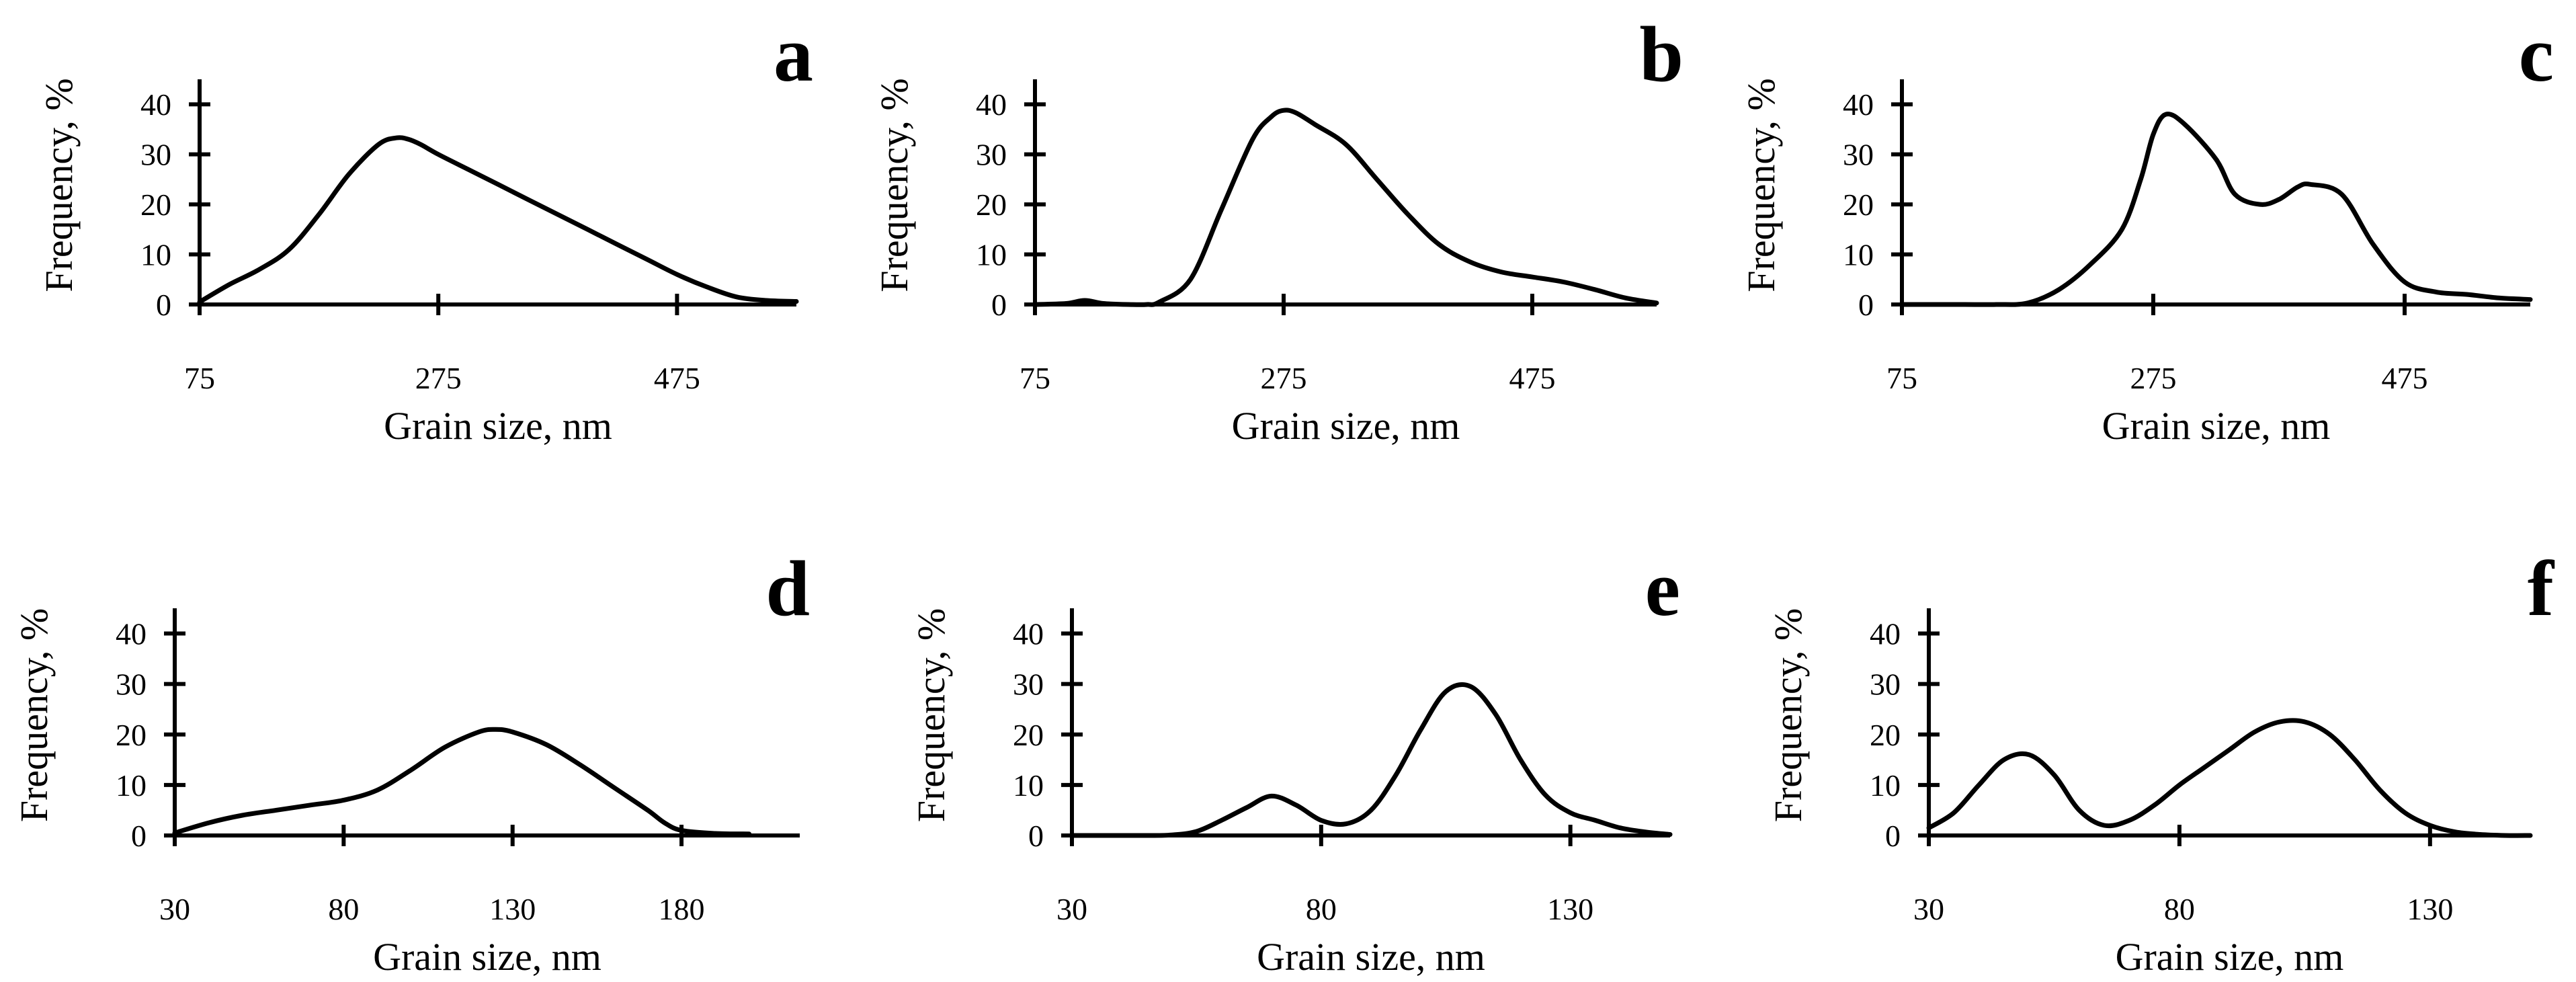 This screenshot has height=982, width=2576. I want to click on x-tick-label-f-80: 80, so click(2179, 909).